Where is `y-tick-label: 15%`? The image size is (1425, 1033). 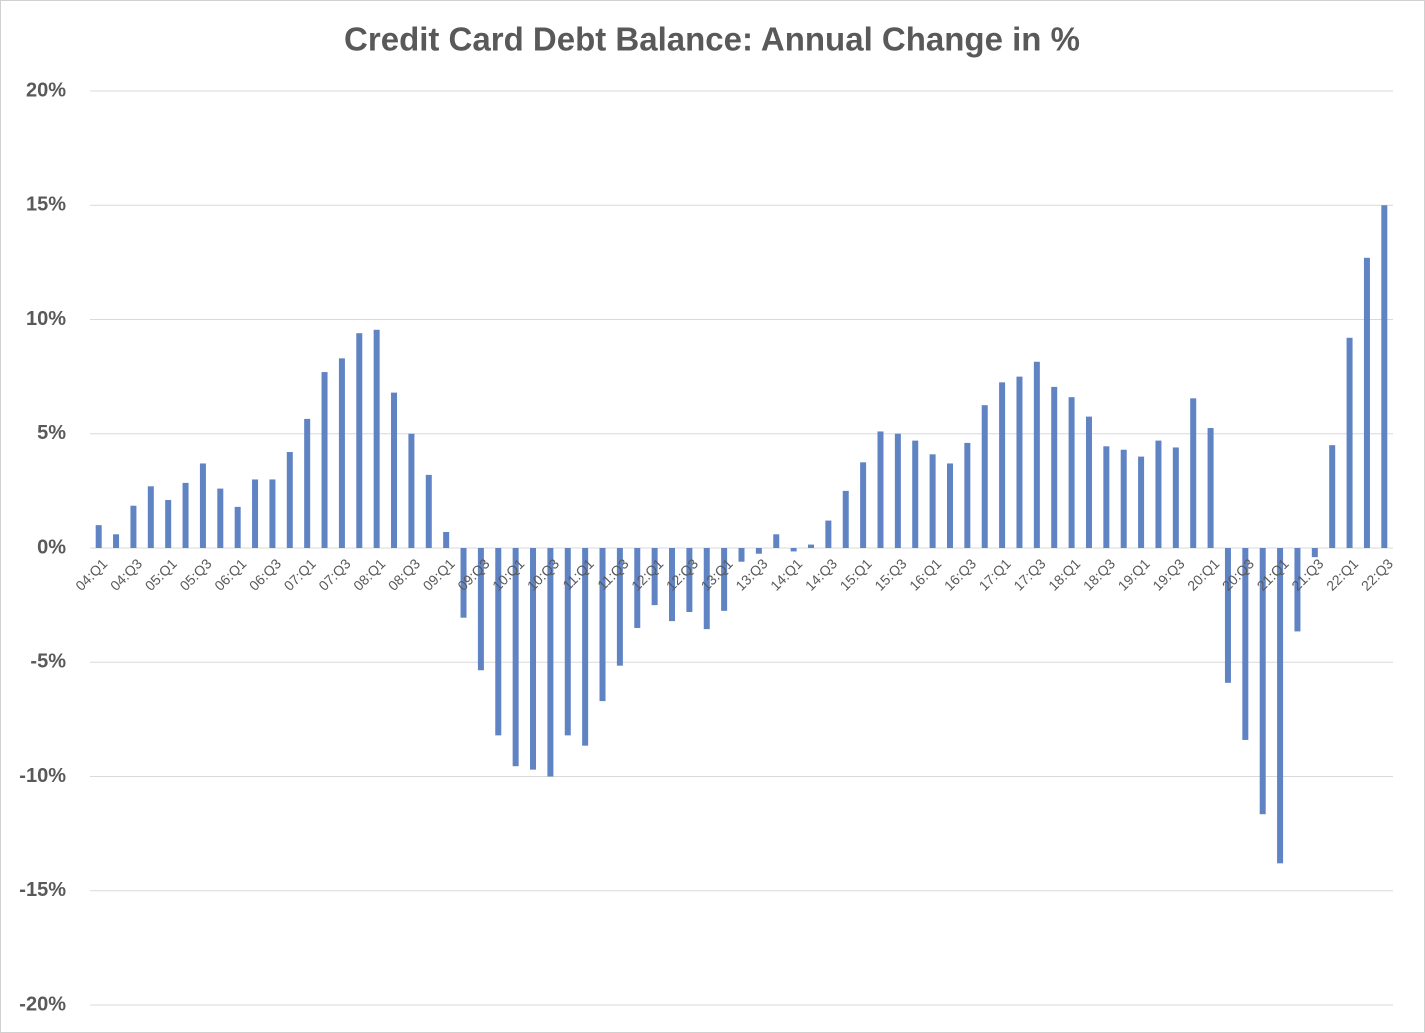 y-tick-label: 15% is located at coordinates (46, 205).